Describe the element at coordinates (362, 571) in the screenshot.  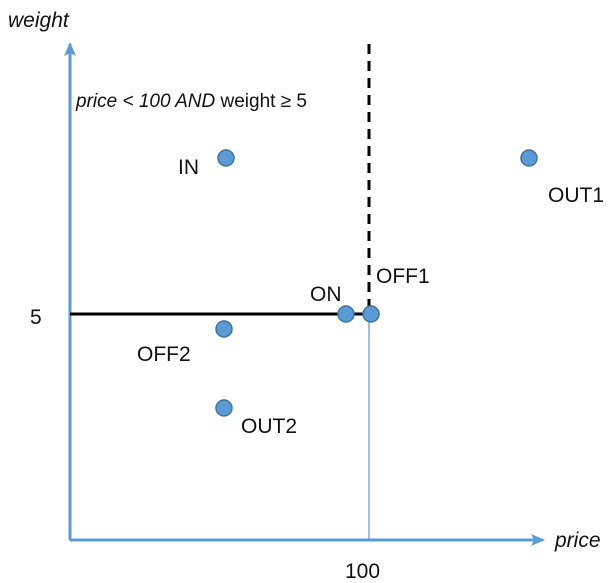
I see `x-tick-label: 100` at that location.